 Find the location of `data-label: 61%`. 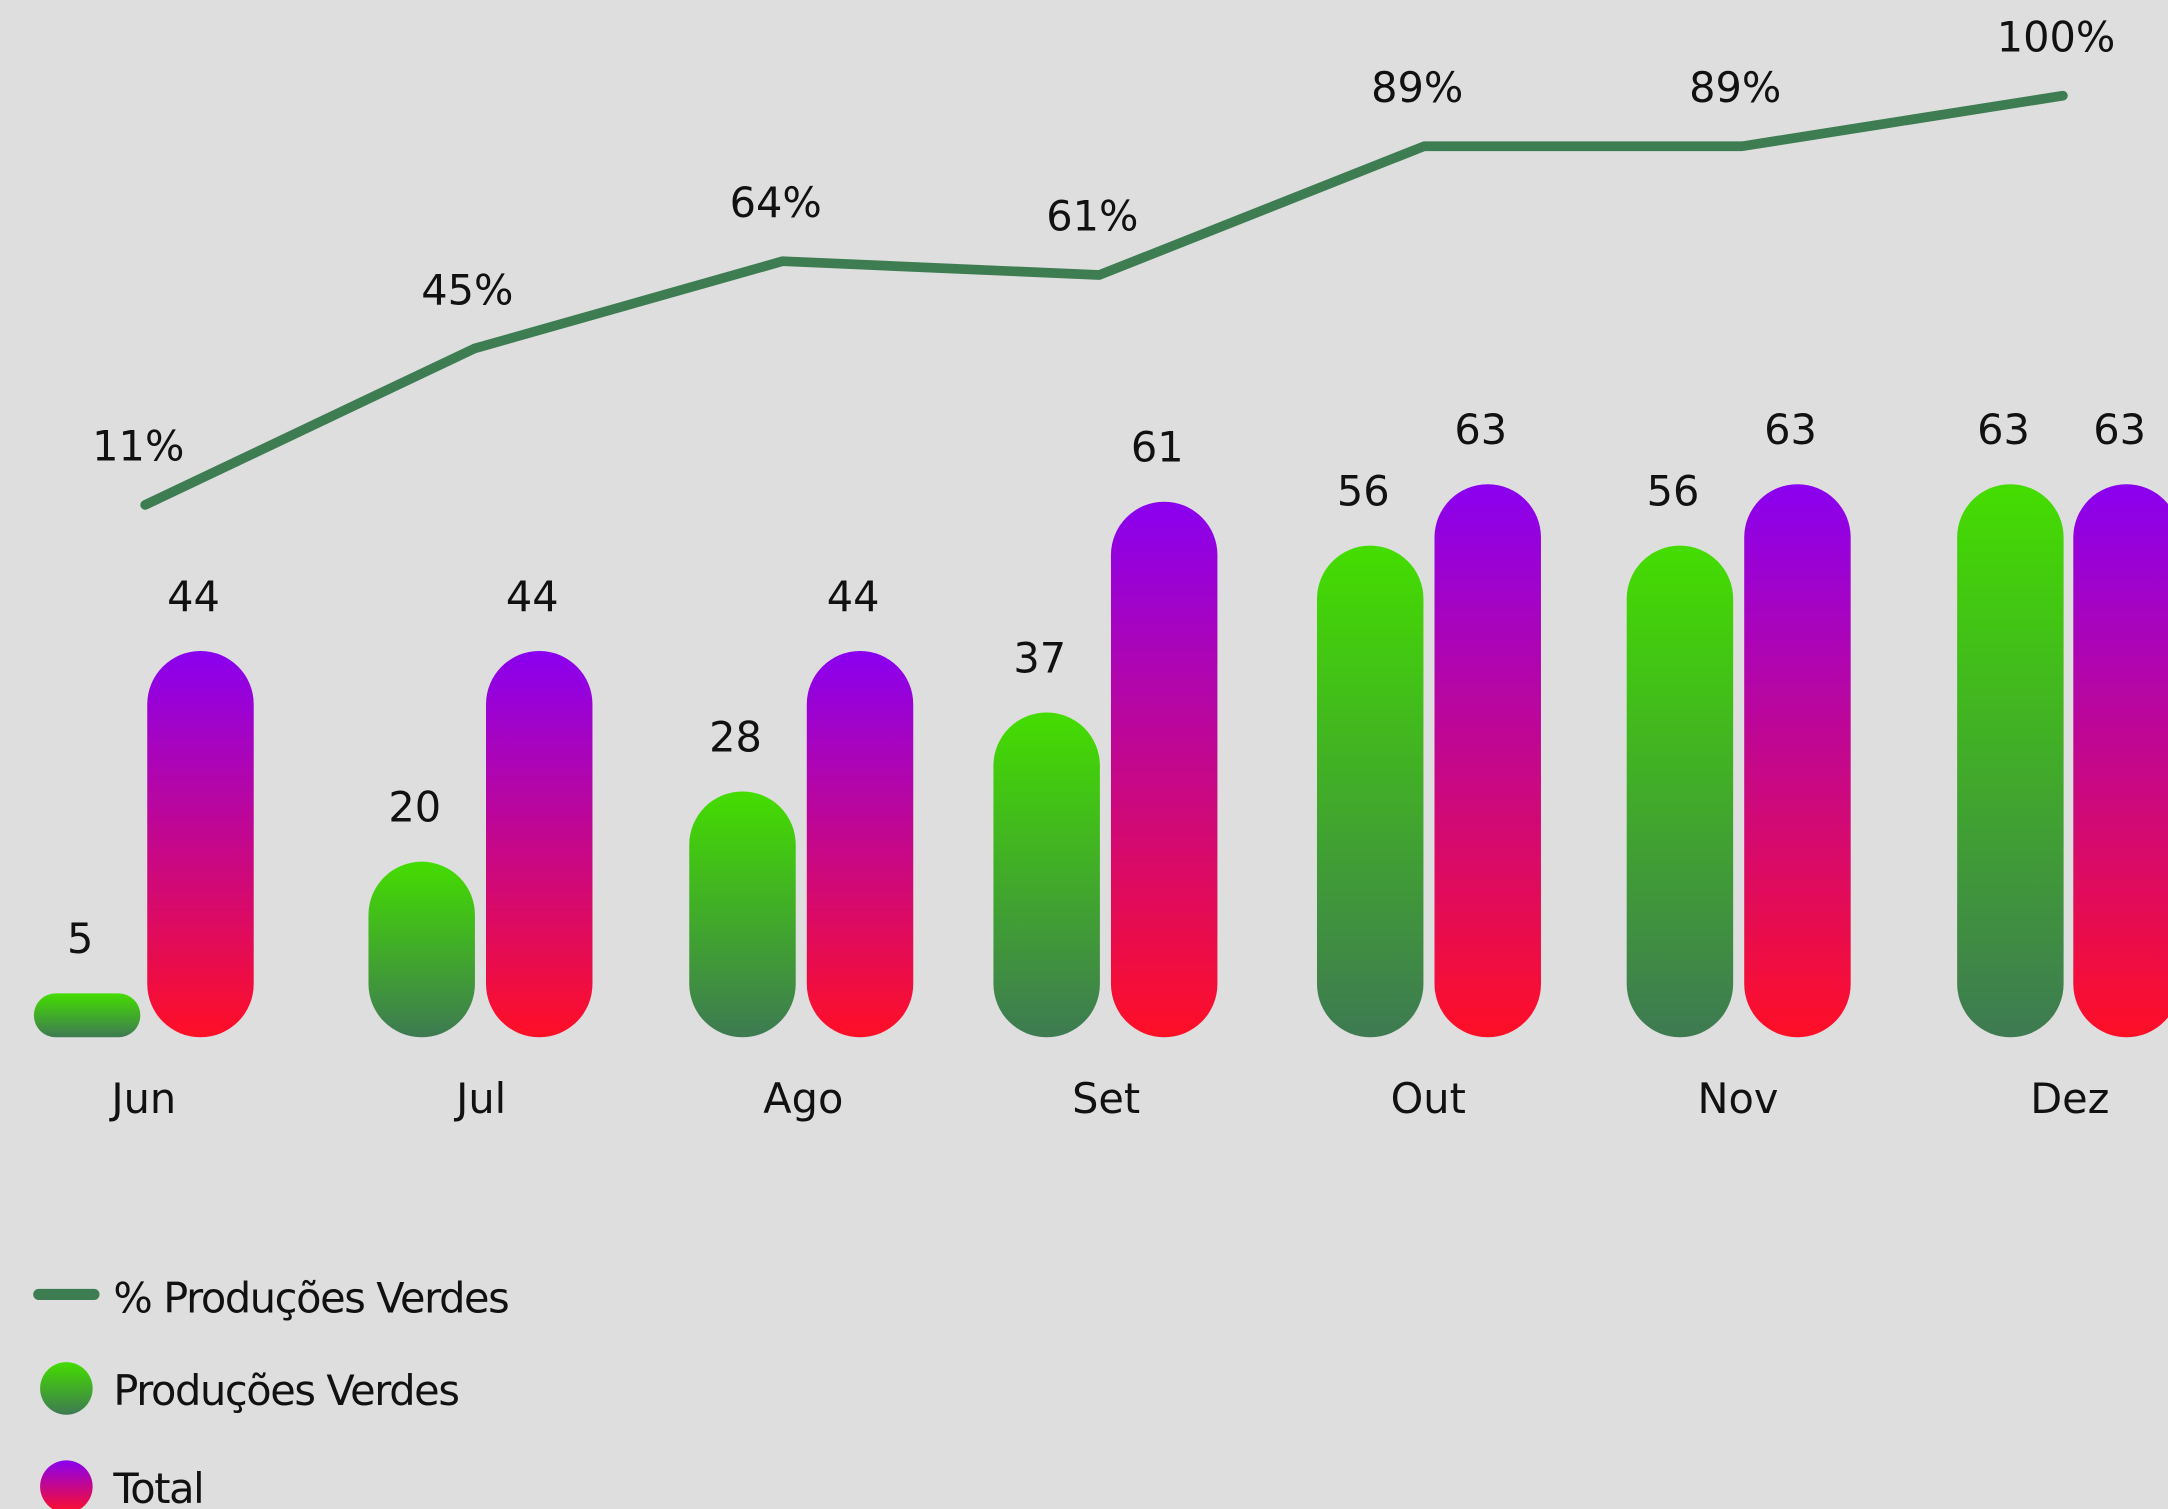

data-label: 61% is located at coordinates (1092, 217).